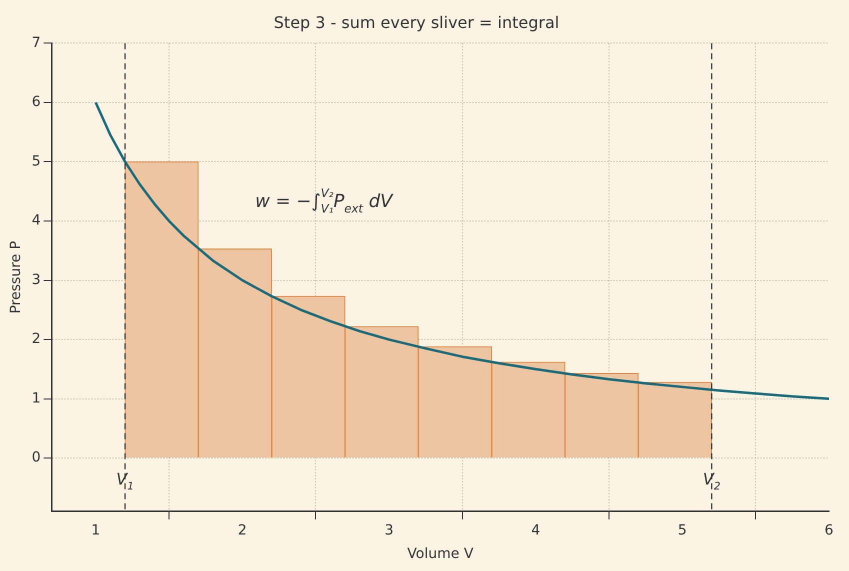  Describe the element at coordinates (535, 530) in the screenshot. I see `x-tick-label: 4` at that location.